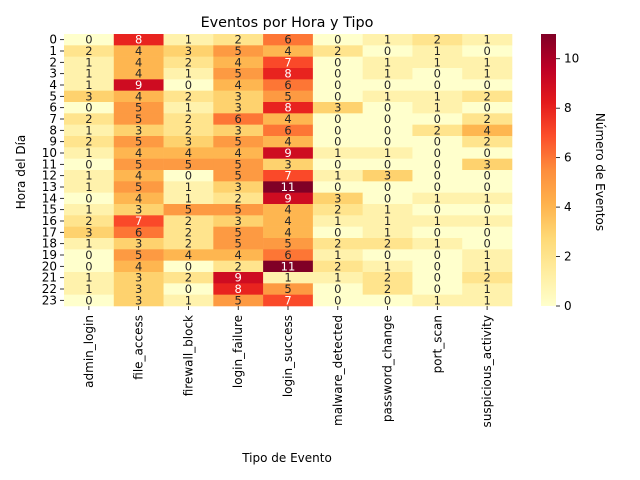 This screenshot has height=480, width=640. Describe the element at coordinates (53, 96) in the screenshot. I see `y-tick-label: 5` at that location.